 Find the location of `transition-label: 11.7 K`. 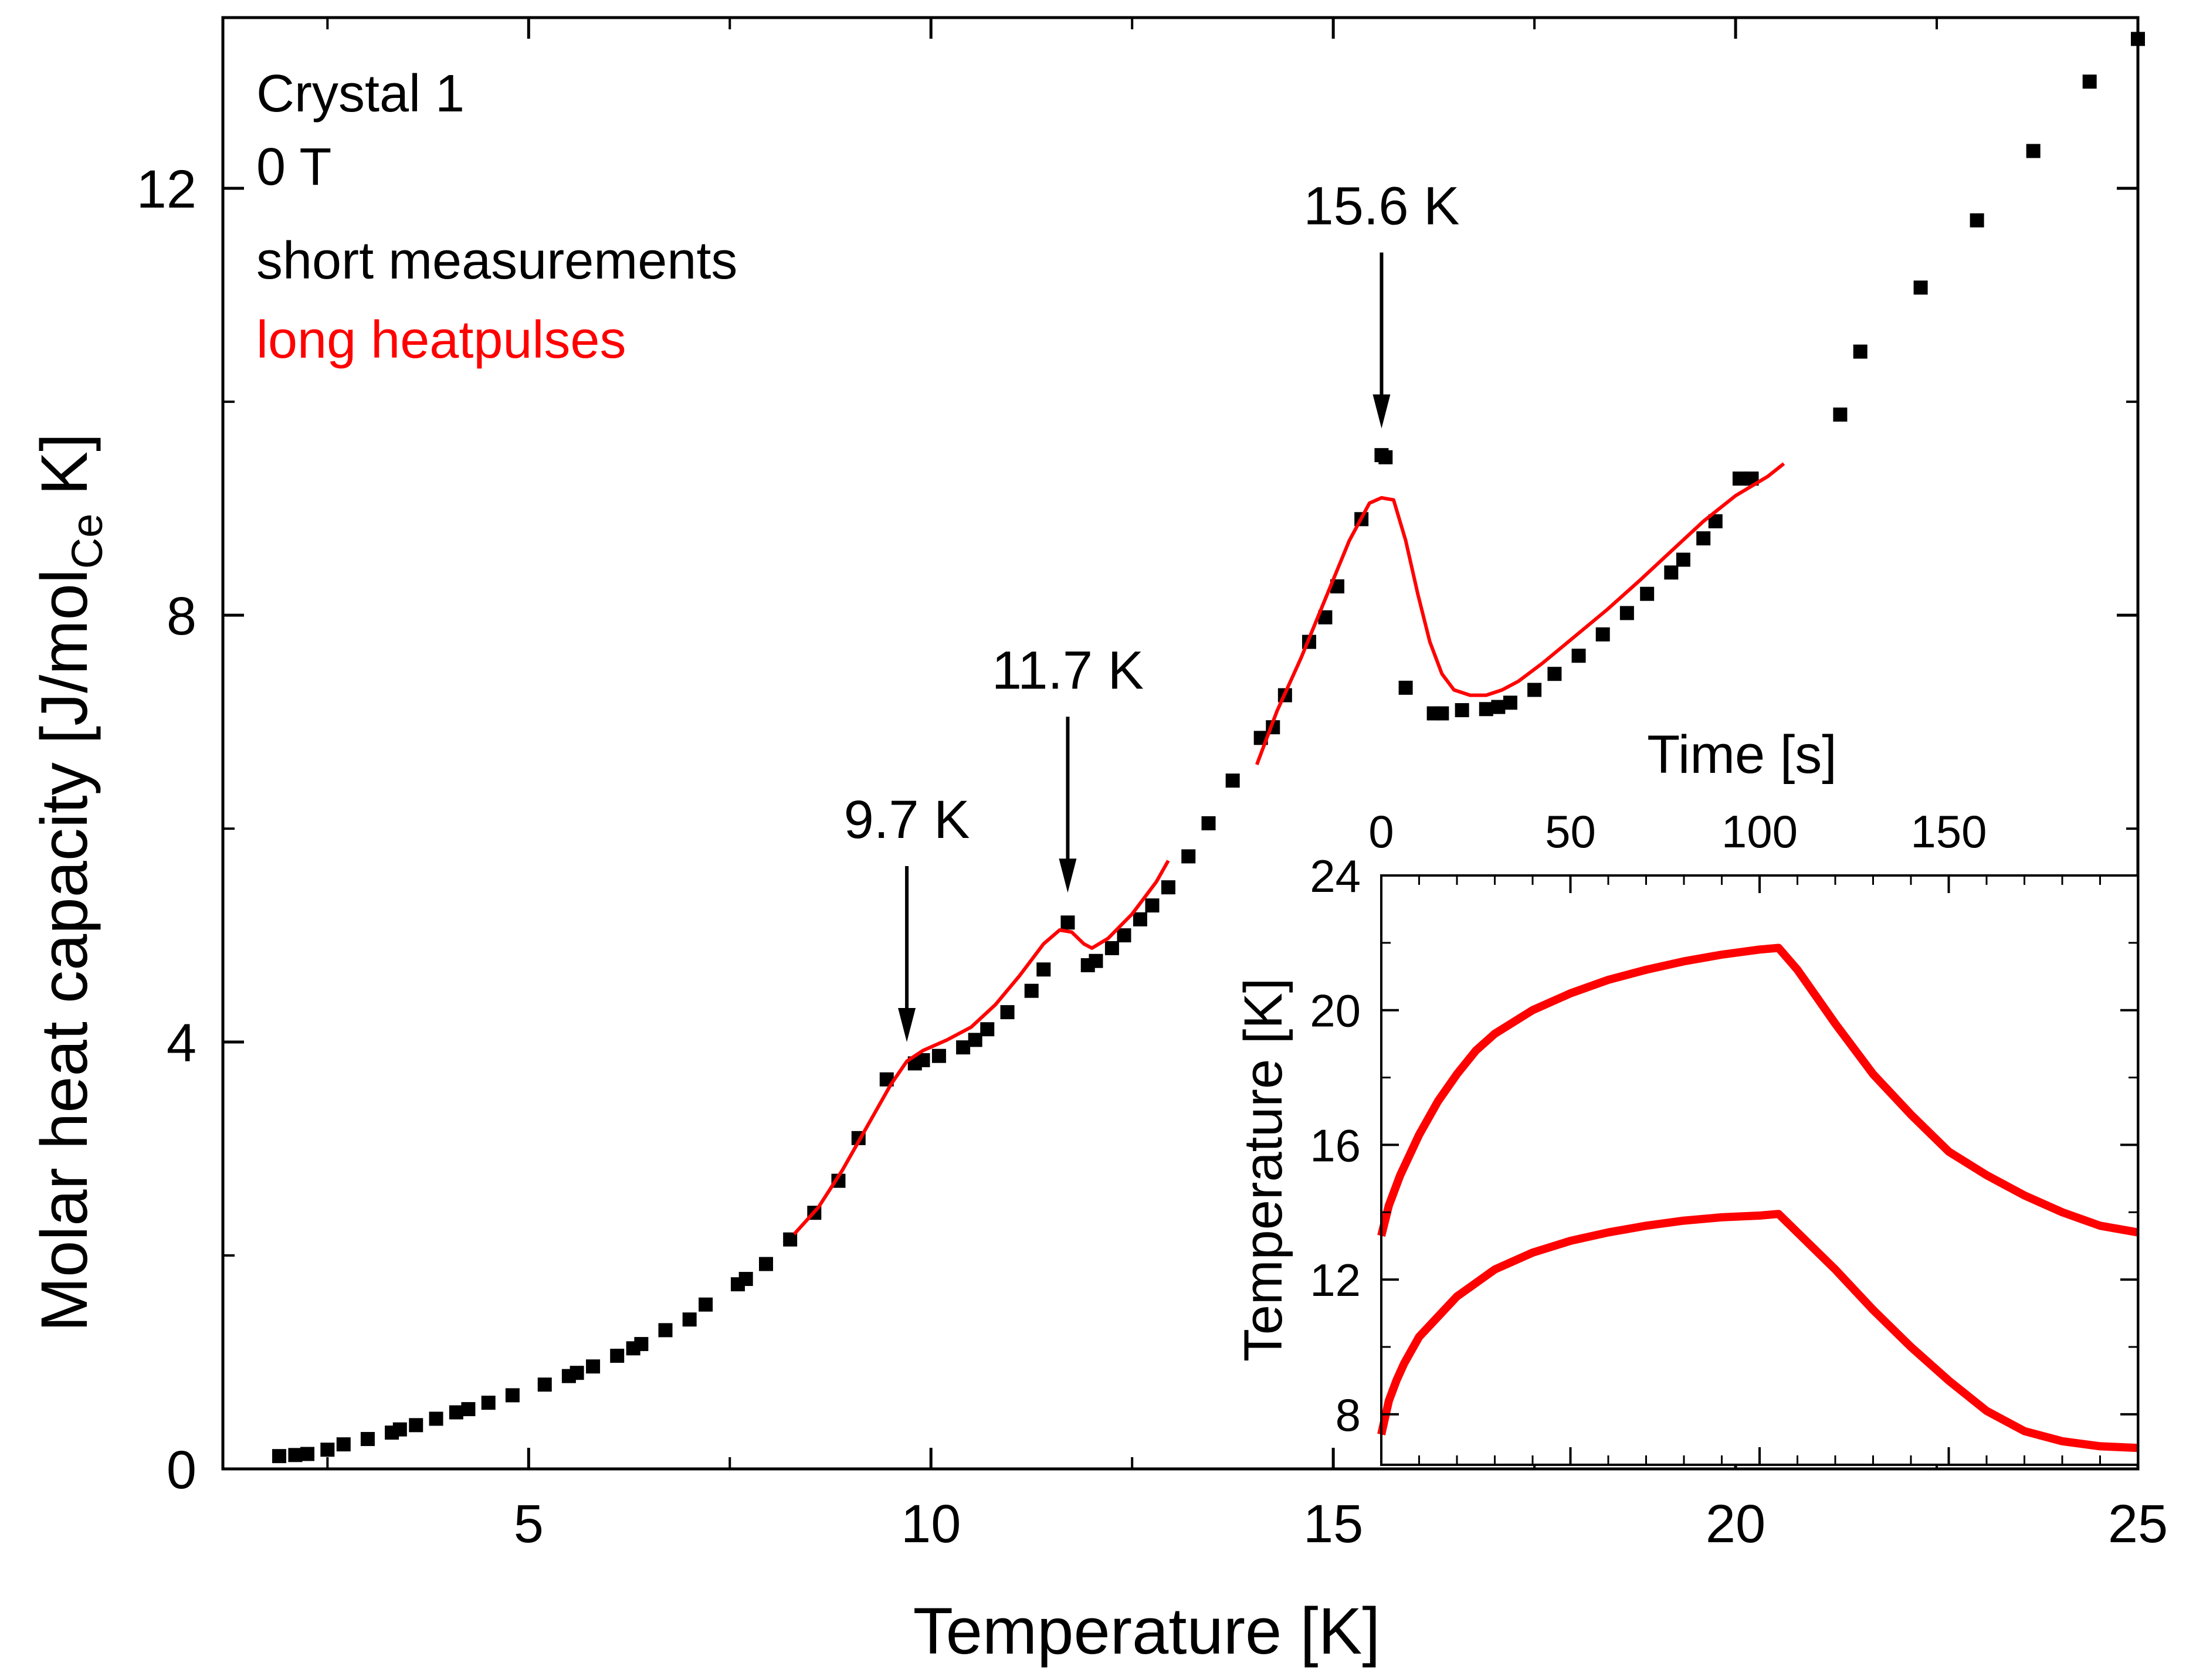

transition-label: 11.7 K is located at coordinates (1068, 670).